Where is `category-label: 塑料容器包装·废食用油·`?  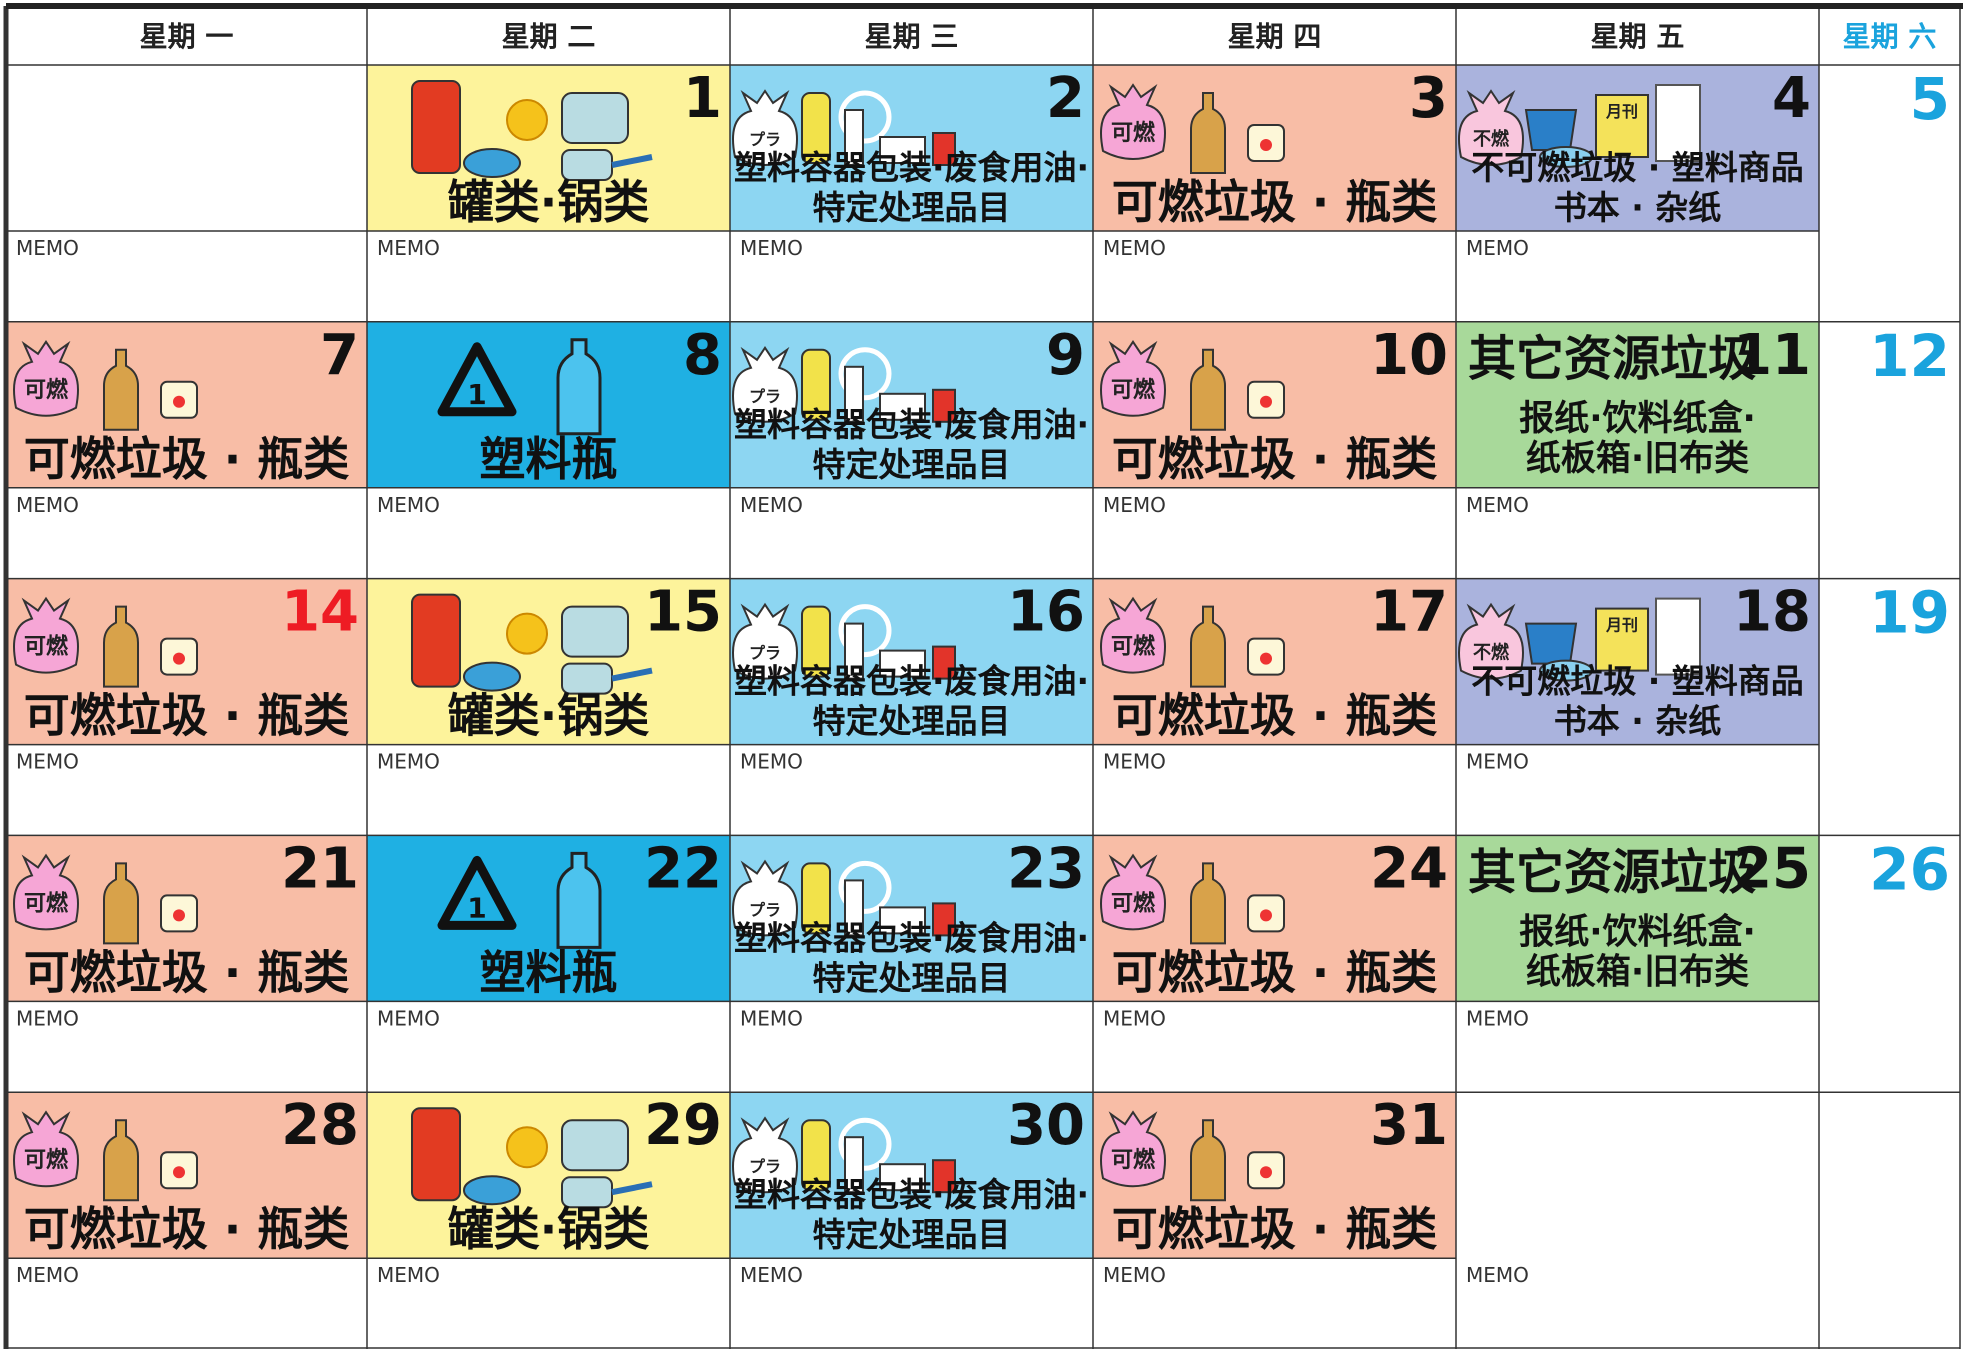
category-label: 塑料容器包装·废食用油· is located at coordinates (911, 937).